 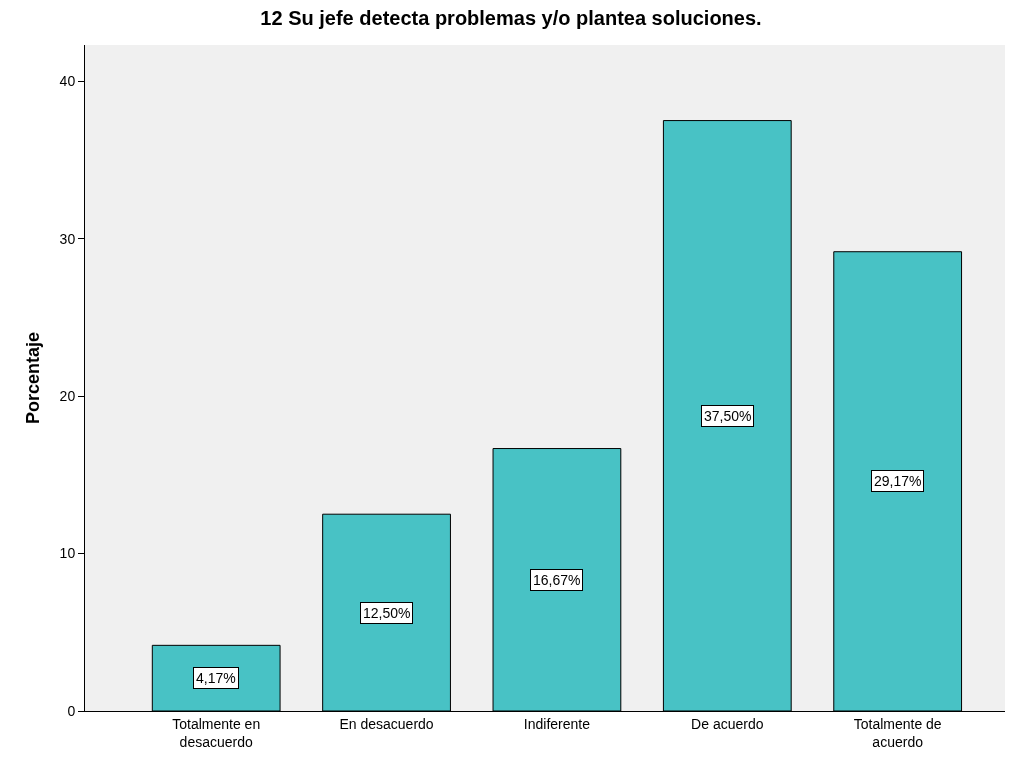 I want to click on y-tick-label: 20, so click(x=67, y=396).